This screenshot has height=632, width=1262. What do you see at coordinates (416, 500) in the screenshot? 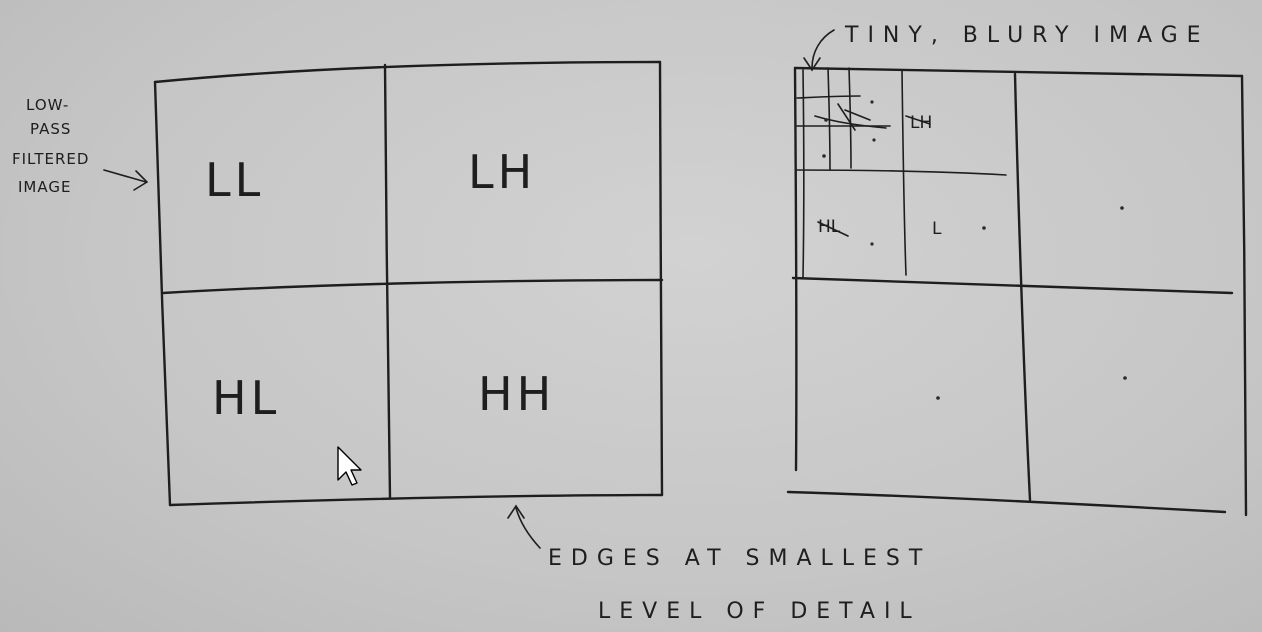
I see `left-bottom-border` at bounding box center [416, 500].